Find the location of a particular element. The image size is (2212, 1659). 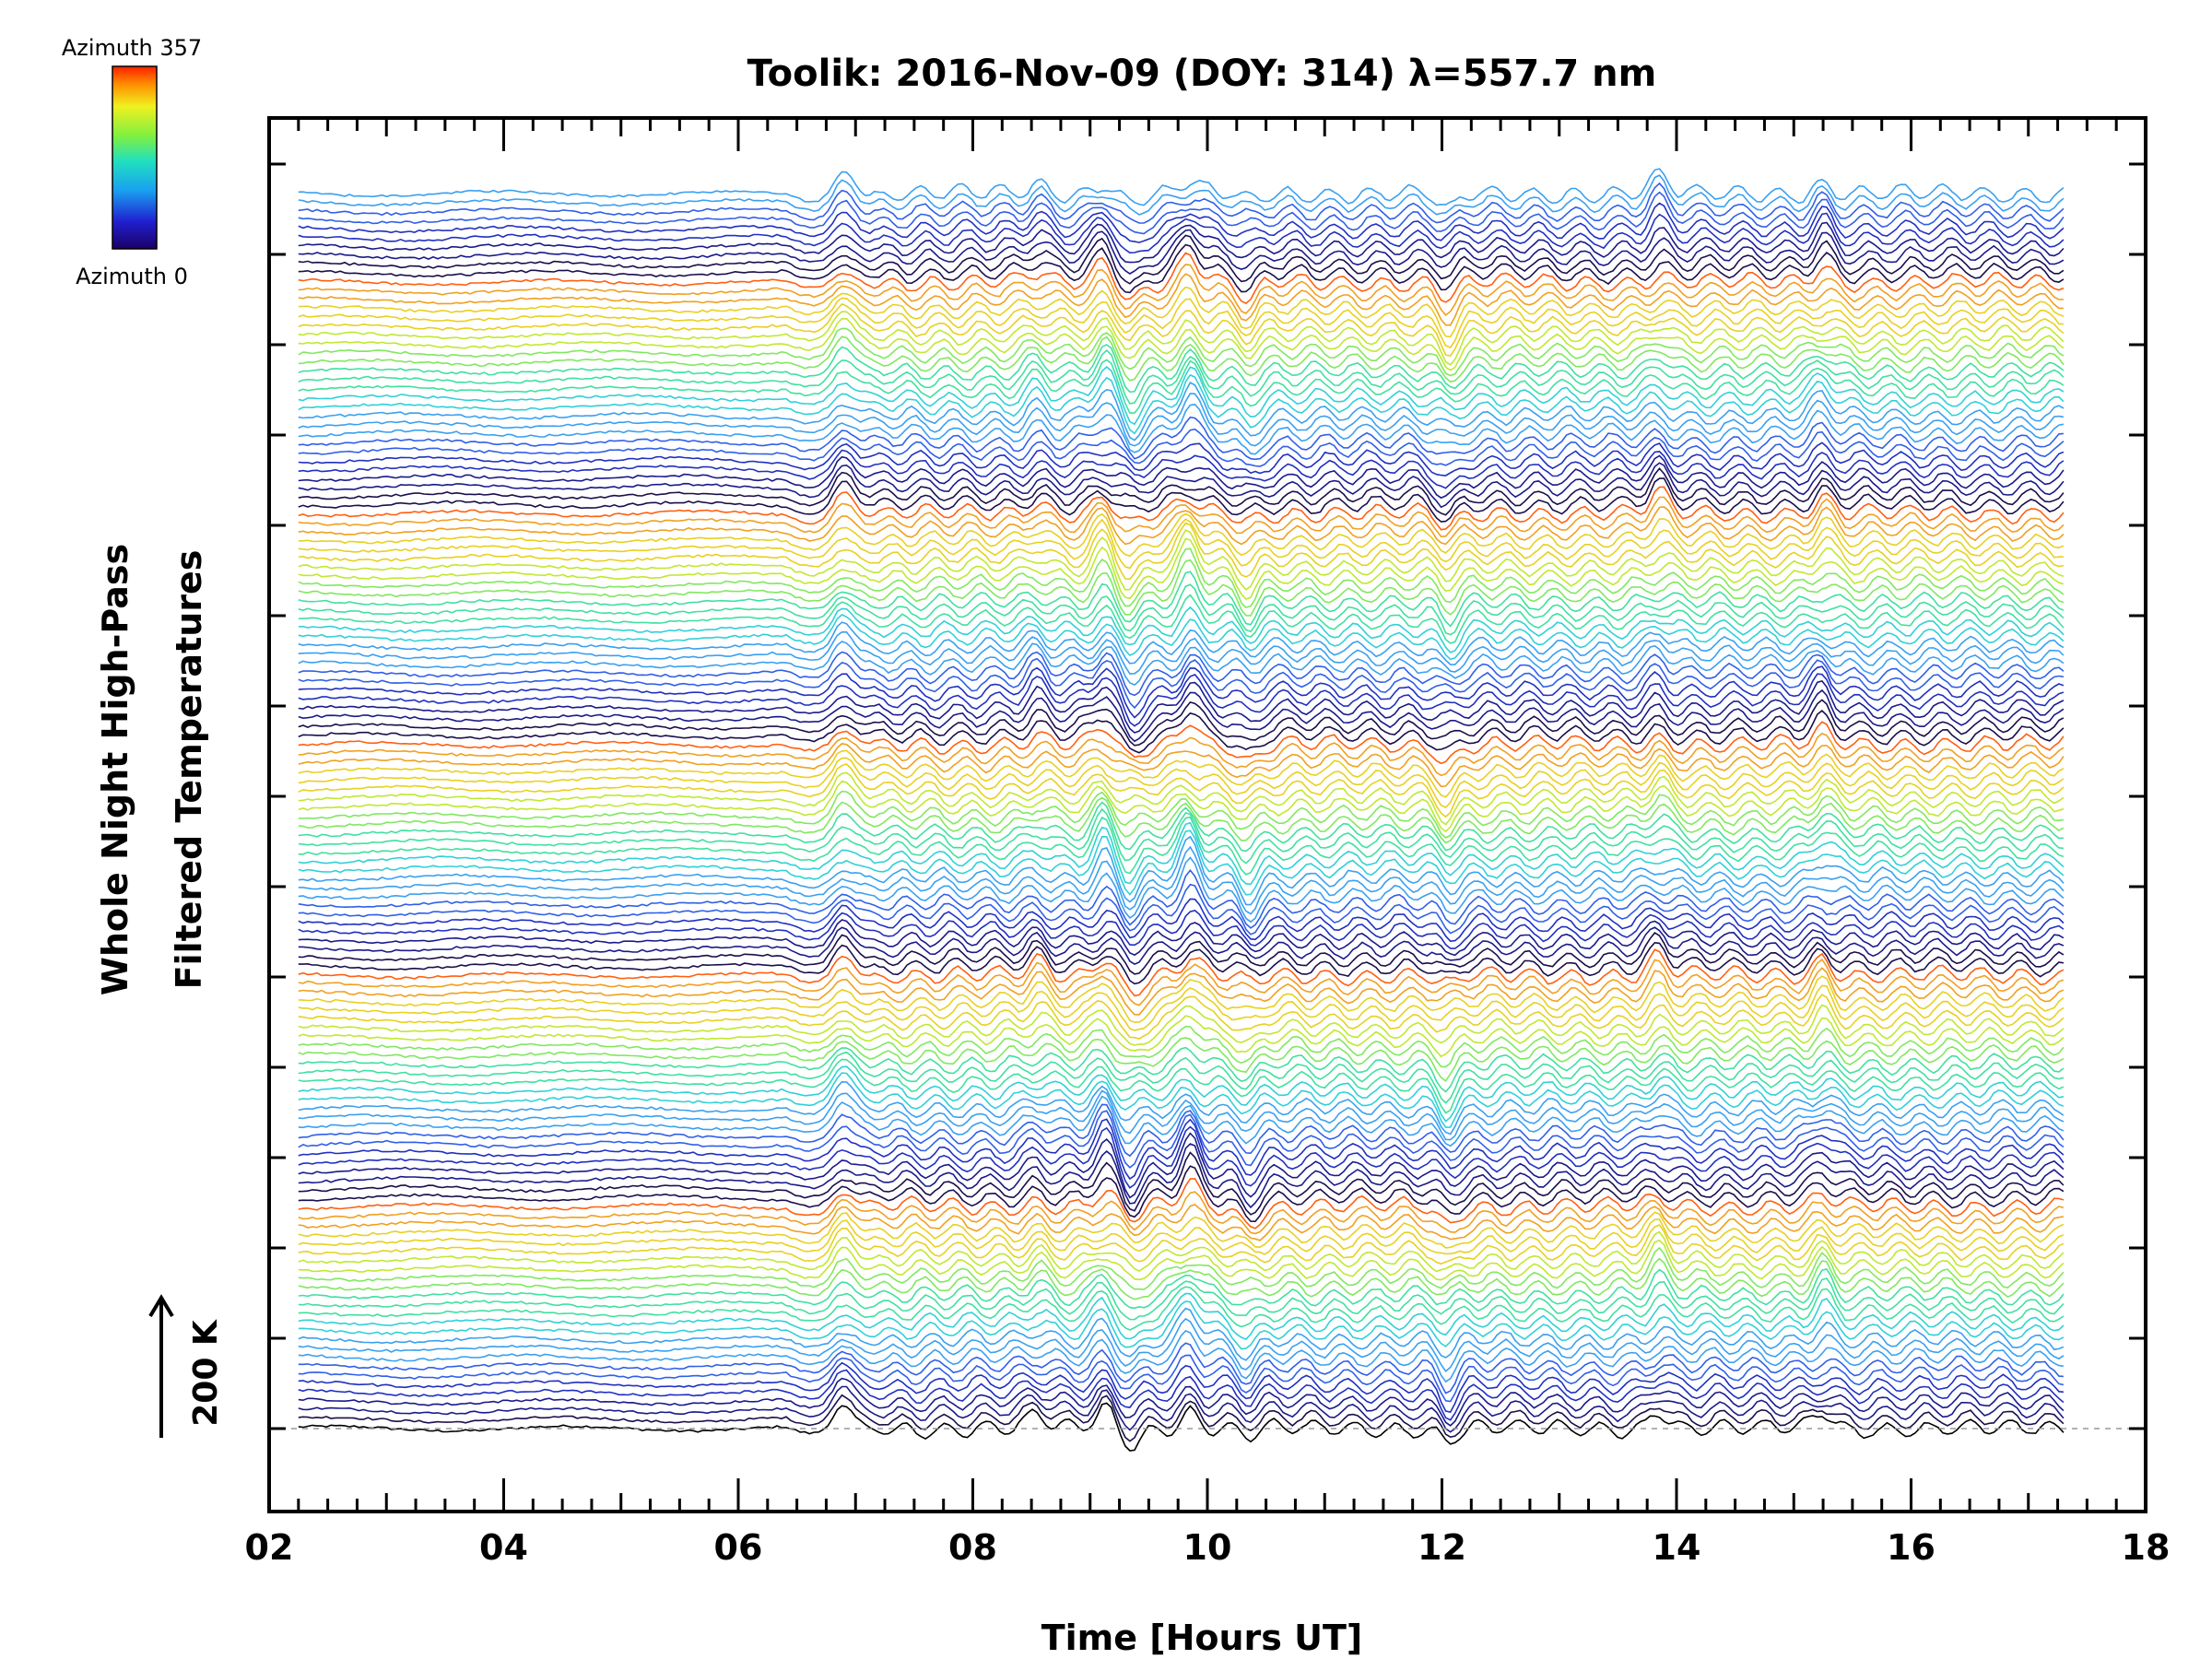

x-tick-label-04: 04 is located at coordinates (503, 1547).